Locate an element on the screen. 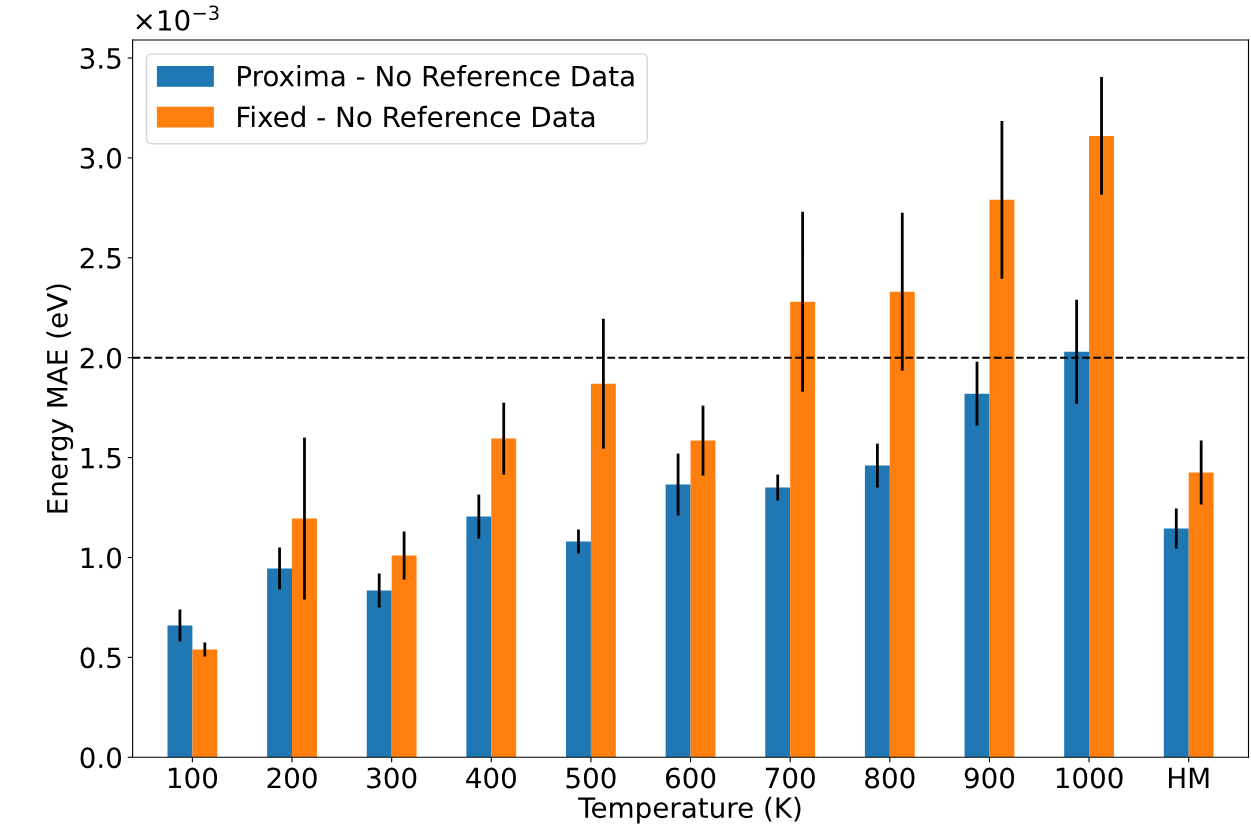 The height and width of the screenshot is (834, 1251). y-tick-label: 2.5 is located at coordinates (100, 258).